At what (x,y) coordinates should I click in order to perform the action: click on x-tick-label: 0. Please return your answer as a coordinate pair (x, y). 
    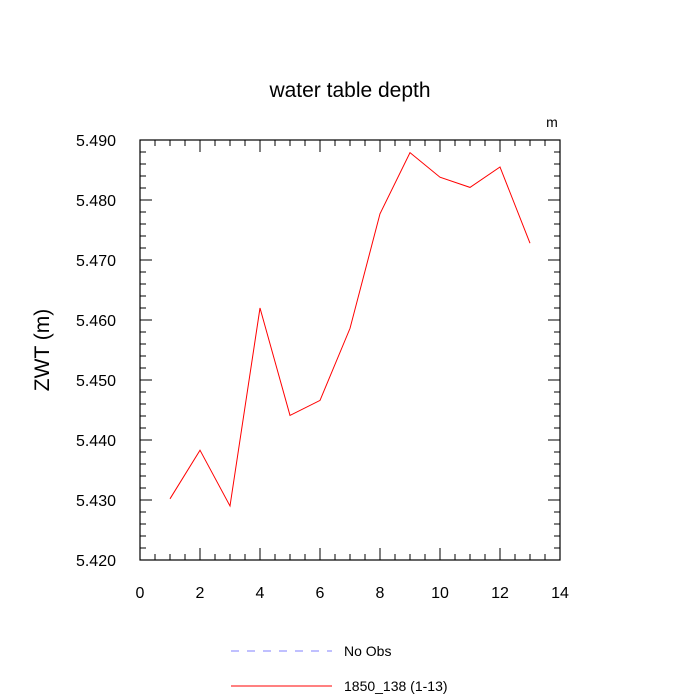
    Looking at the image, I should click on (140, 593).